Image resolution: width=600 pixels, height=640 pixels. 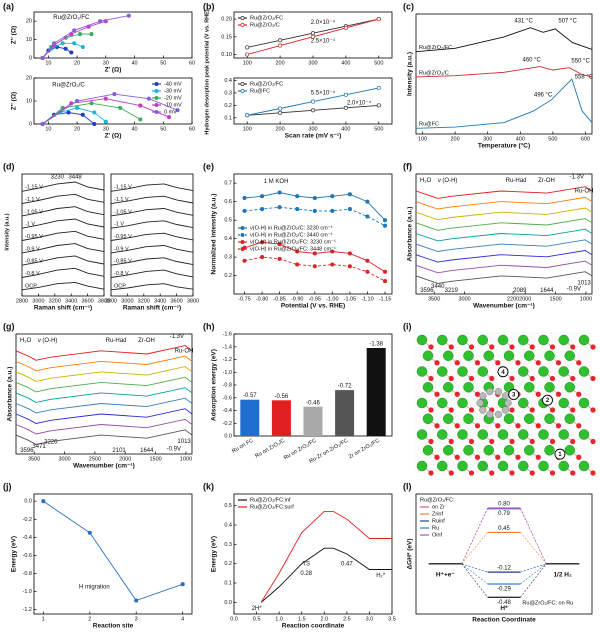 What do you see at coordinates (228, 583) in the screenshot?
I see `y-tick-label: 0.1` at bounding box center [228, 583].